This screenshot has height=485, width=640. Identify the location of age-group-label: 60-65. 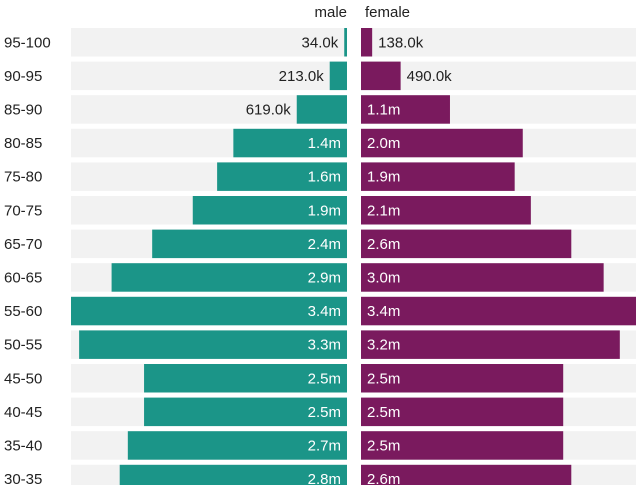
(23, 277).